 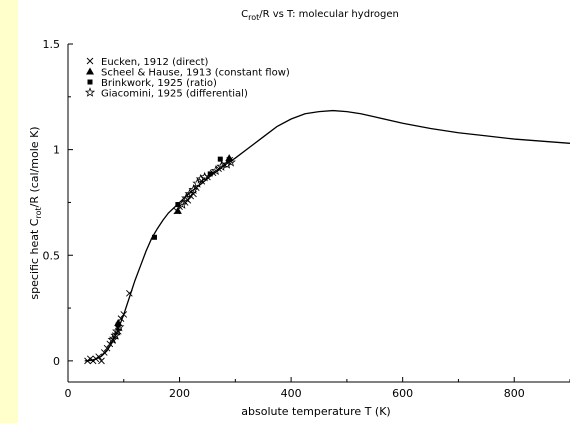 What do you see at coordinates (315, 411) in the screenshot?
I see `x-axis-label: absolute temperature T (K)` at bounding box center [315, 411].